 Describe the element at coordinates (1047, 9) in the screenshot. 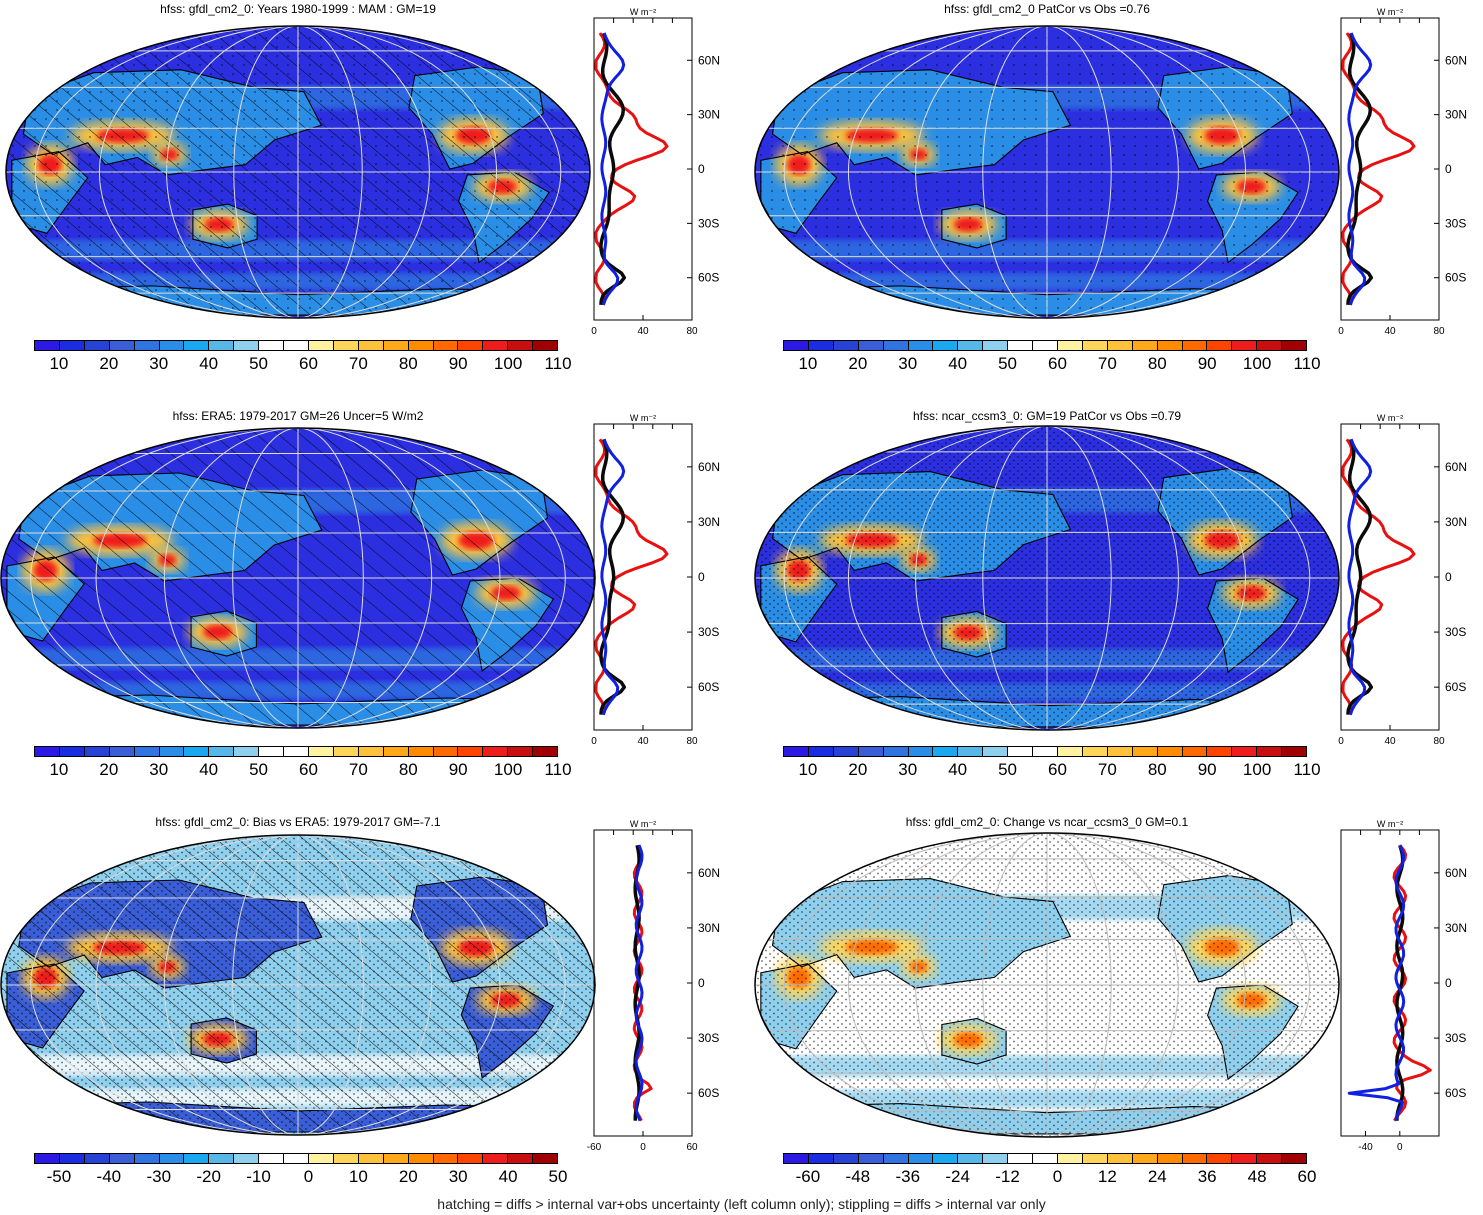

I see `panel-title: hfss: gfdl_cm2_0 PatCor vs Obs =0.76` at that location.